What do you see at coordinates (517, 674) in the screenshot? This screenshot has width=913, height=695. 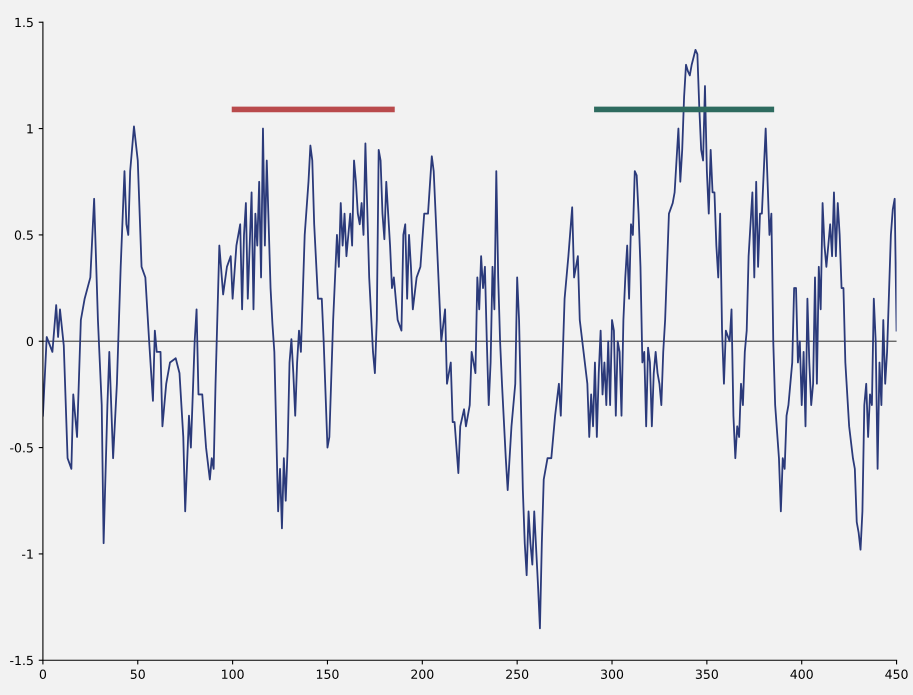 I see `x-tick-label: 250` at bounding box center [517, 674].